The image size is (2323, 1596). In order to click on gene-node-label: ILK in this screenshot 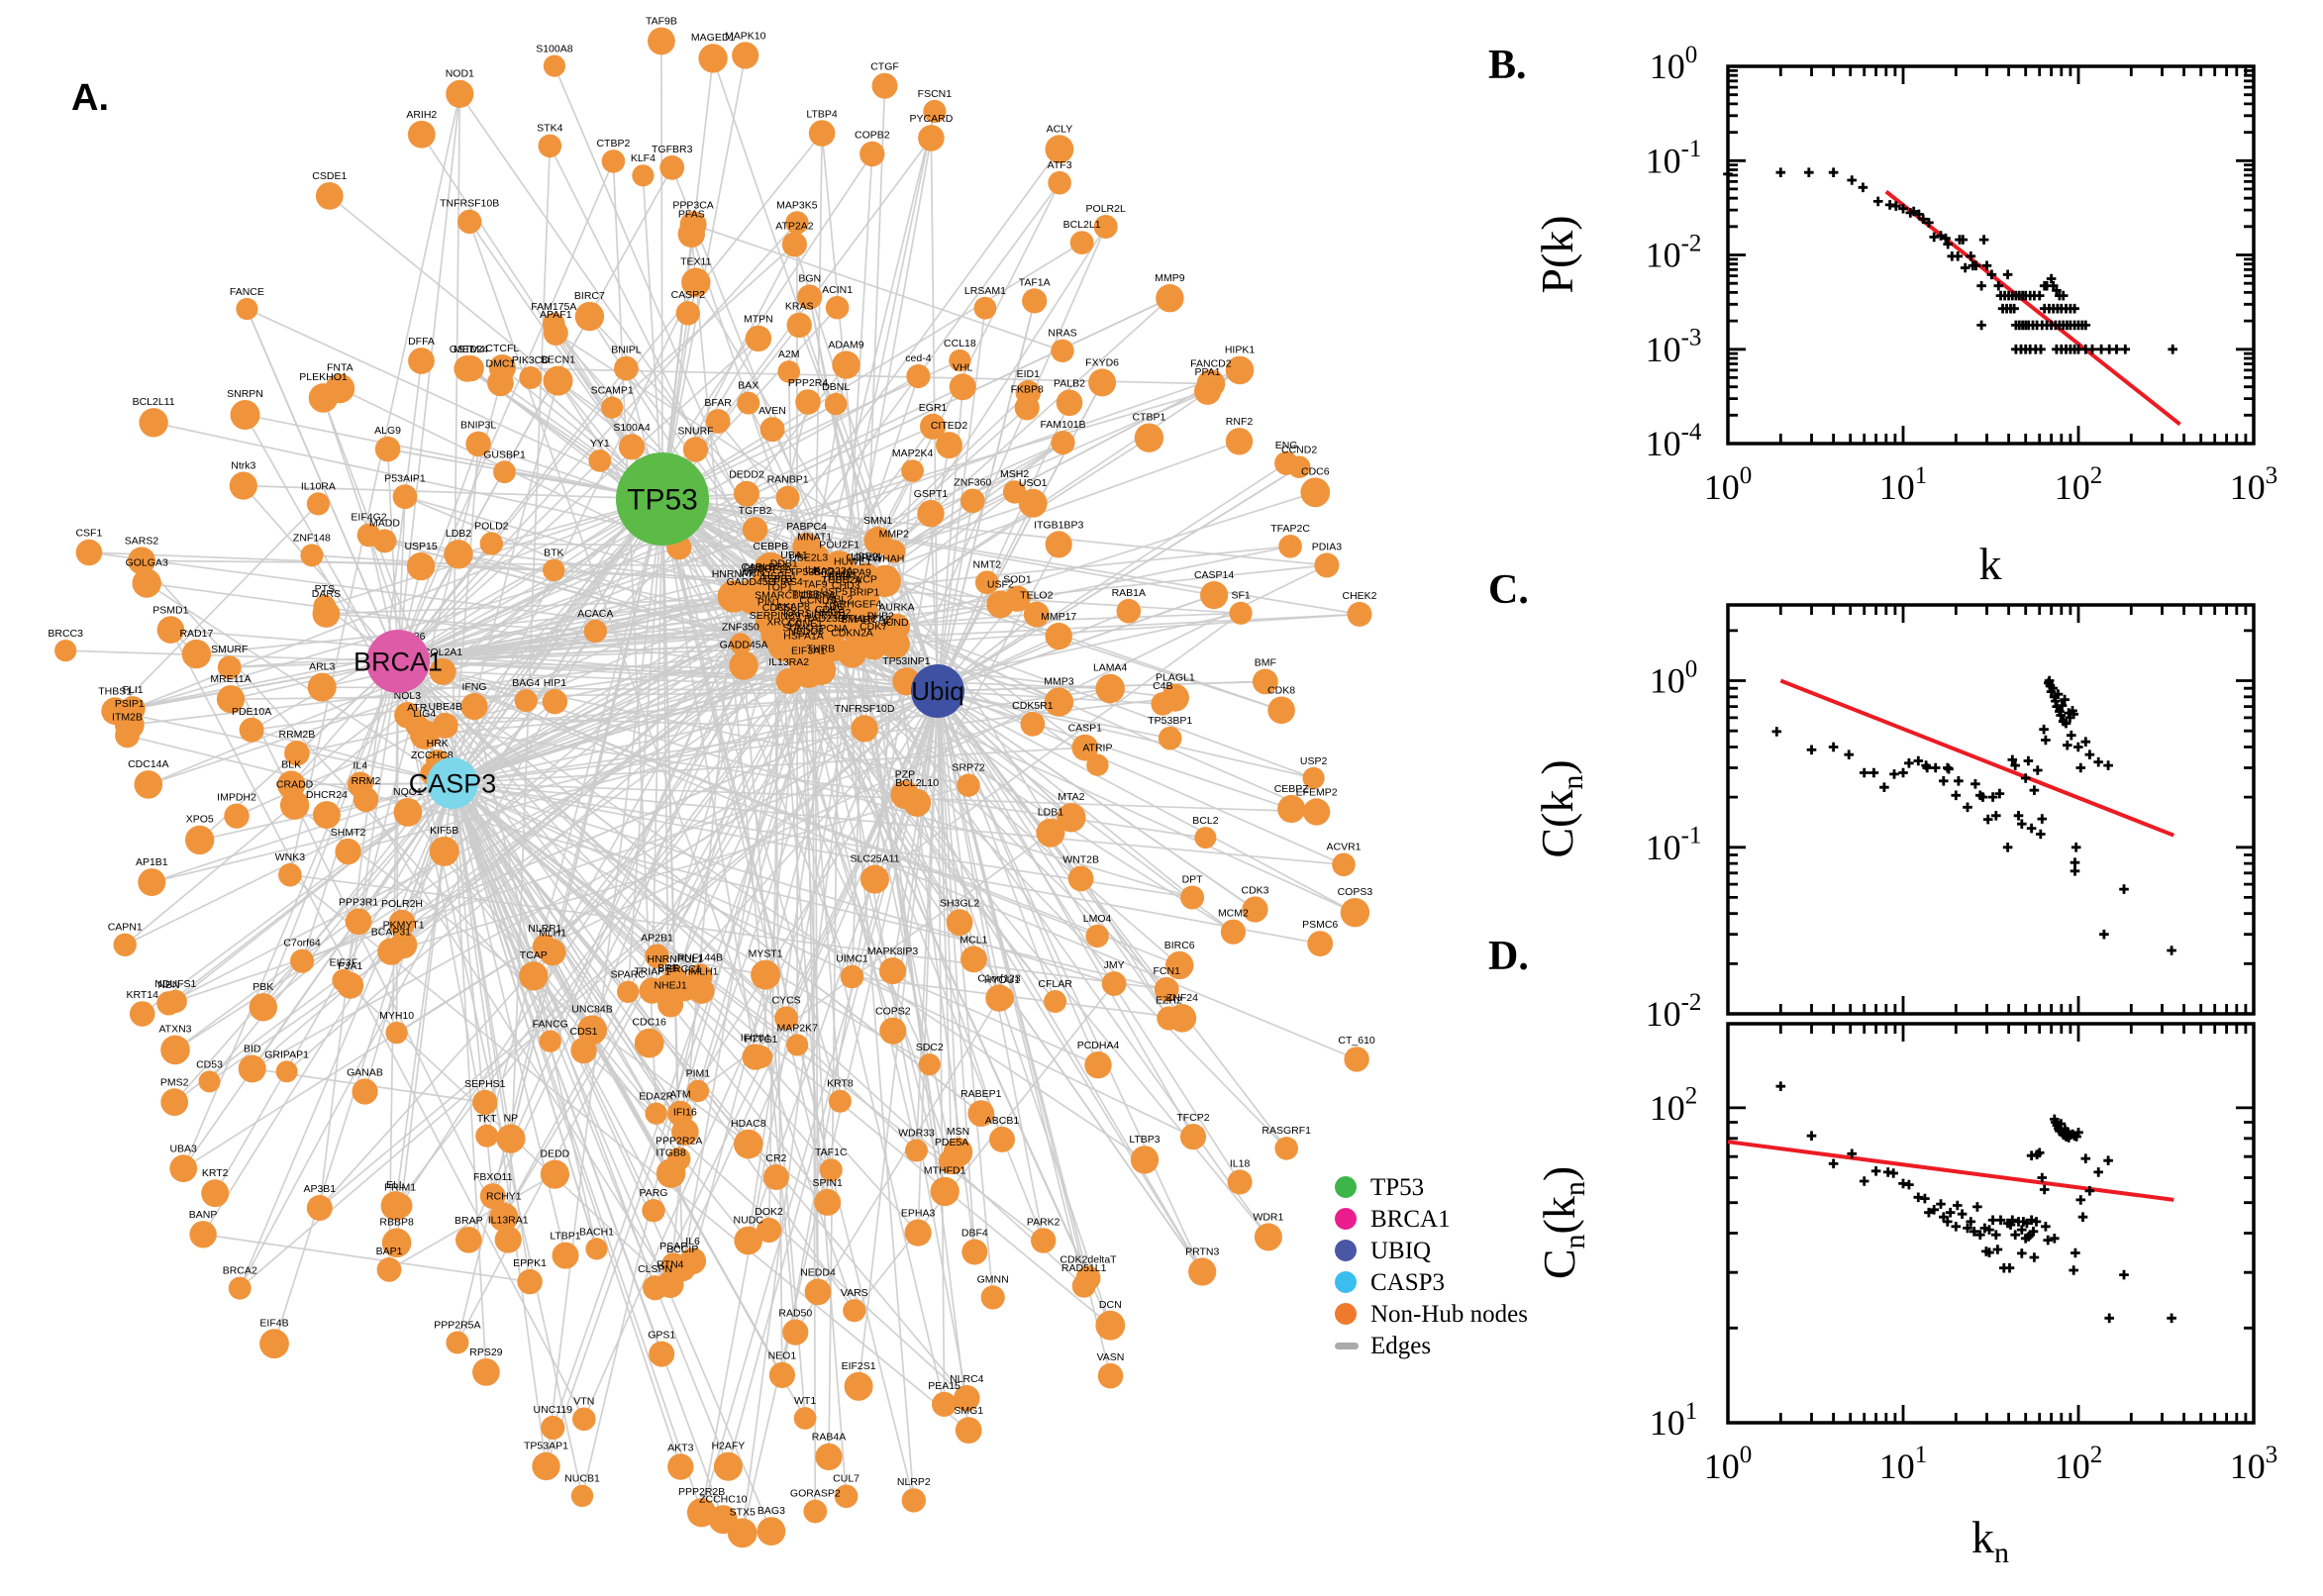, I will do `click(813, 570)`.